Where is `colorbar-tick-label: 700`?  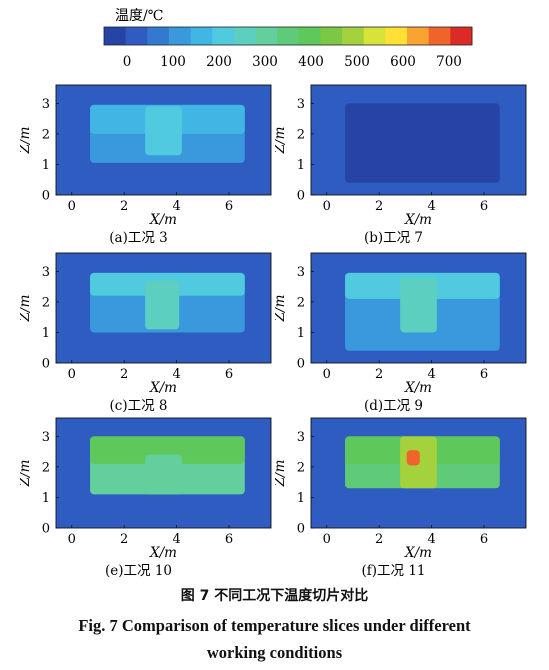 colorbar-tick-label: 700 is located at coordinates (449, 62).